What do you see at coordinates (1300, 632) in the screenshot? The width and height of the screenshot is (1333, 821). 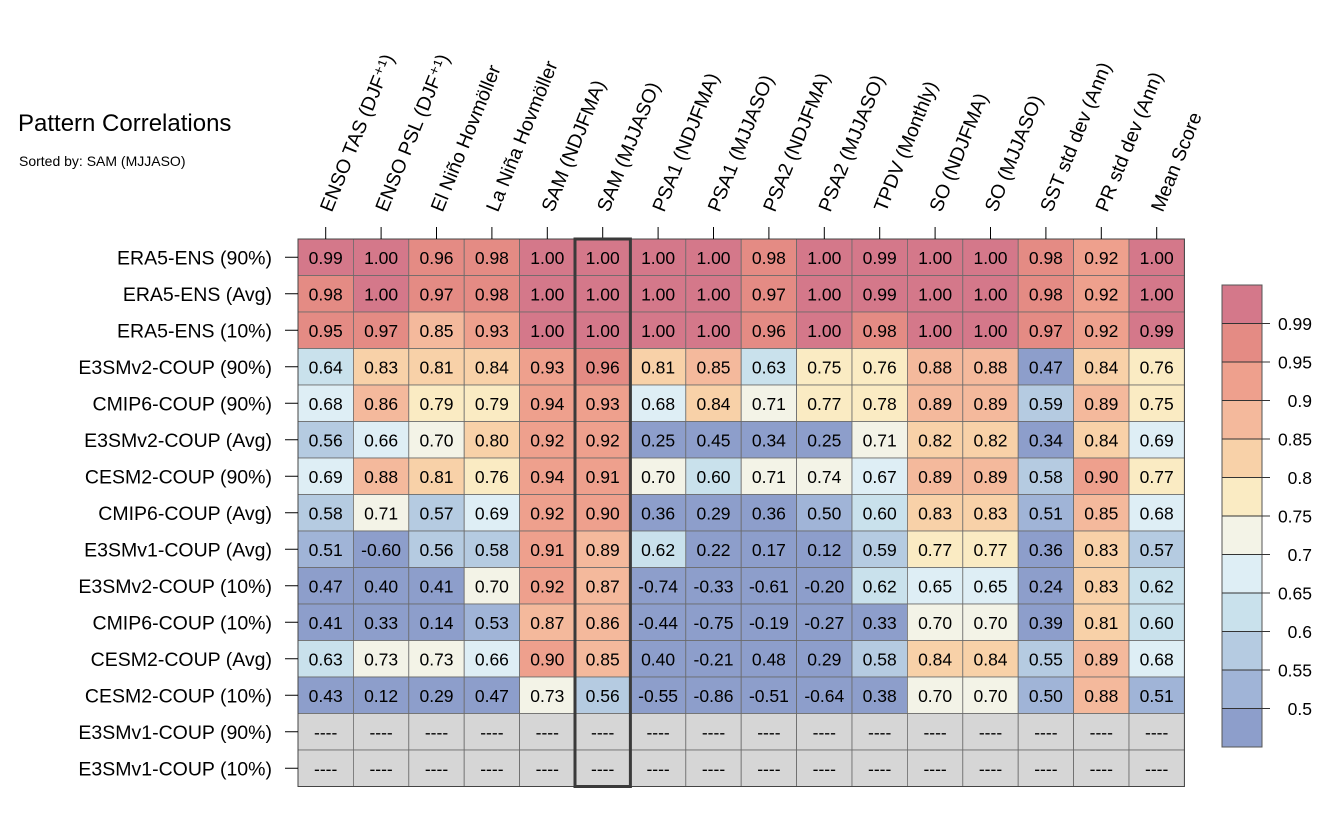 I see `colorbar-label: 0.6` at bounding box center [1300, 632].